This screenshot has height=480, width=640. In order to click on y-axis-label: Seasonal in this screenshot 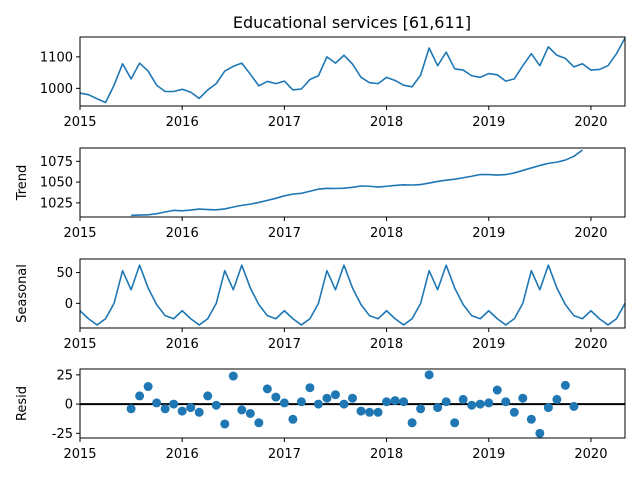, I will do `click(22, 293)`.